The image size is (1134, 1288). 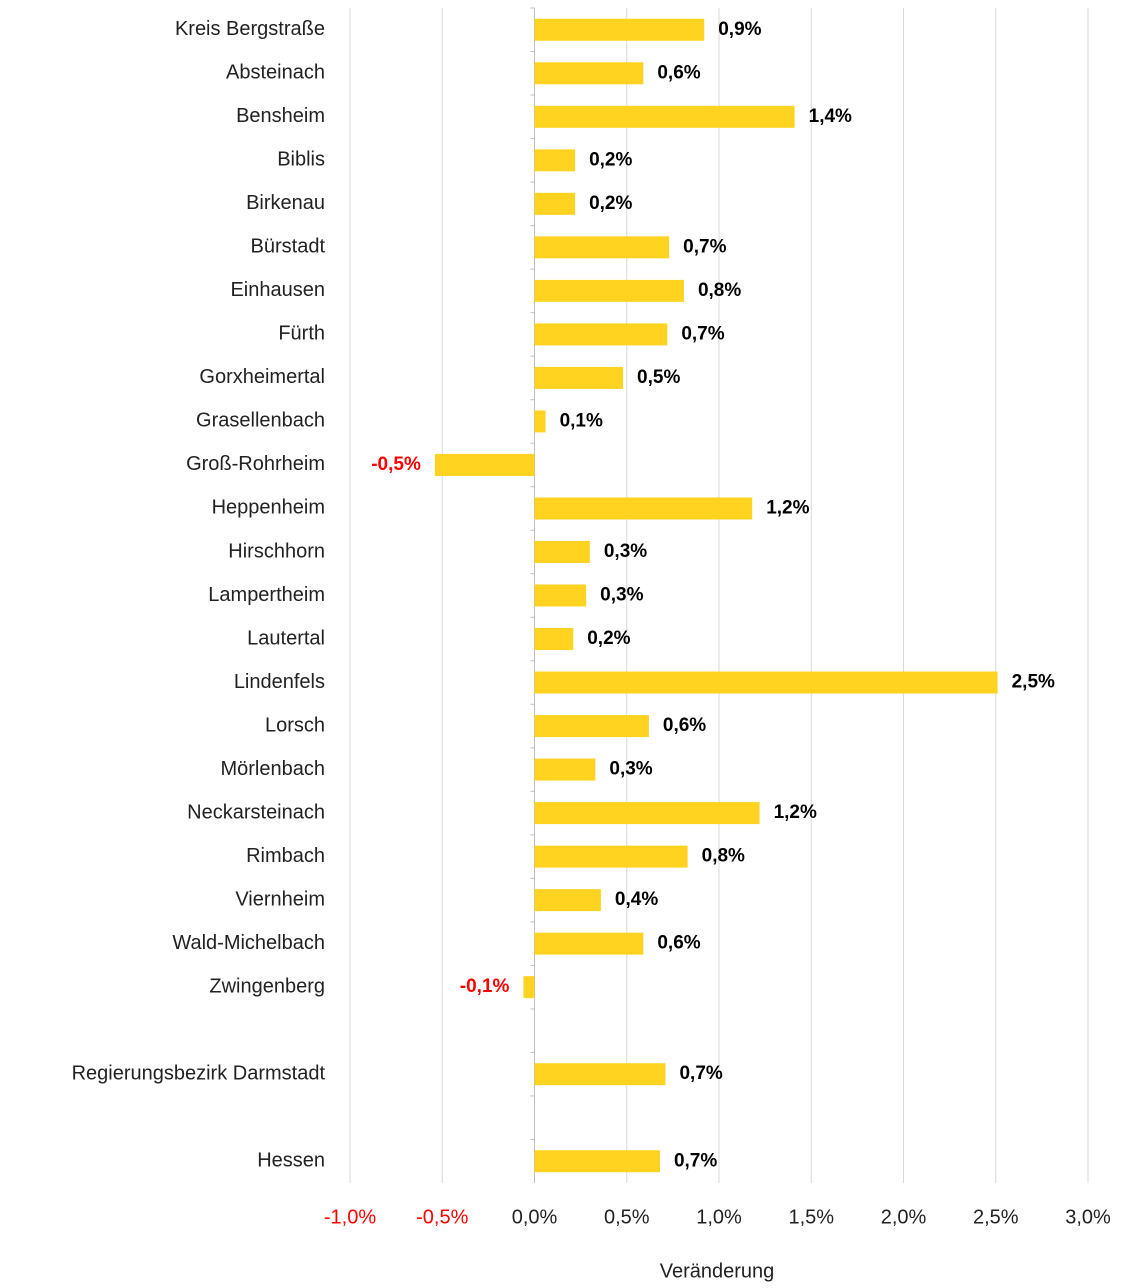 I want to click on x-tick-label: 2,0%, so click(x=904, y=1217).